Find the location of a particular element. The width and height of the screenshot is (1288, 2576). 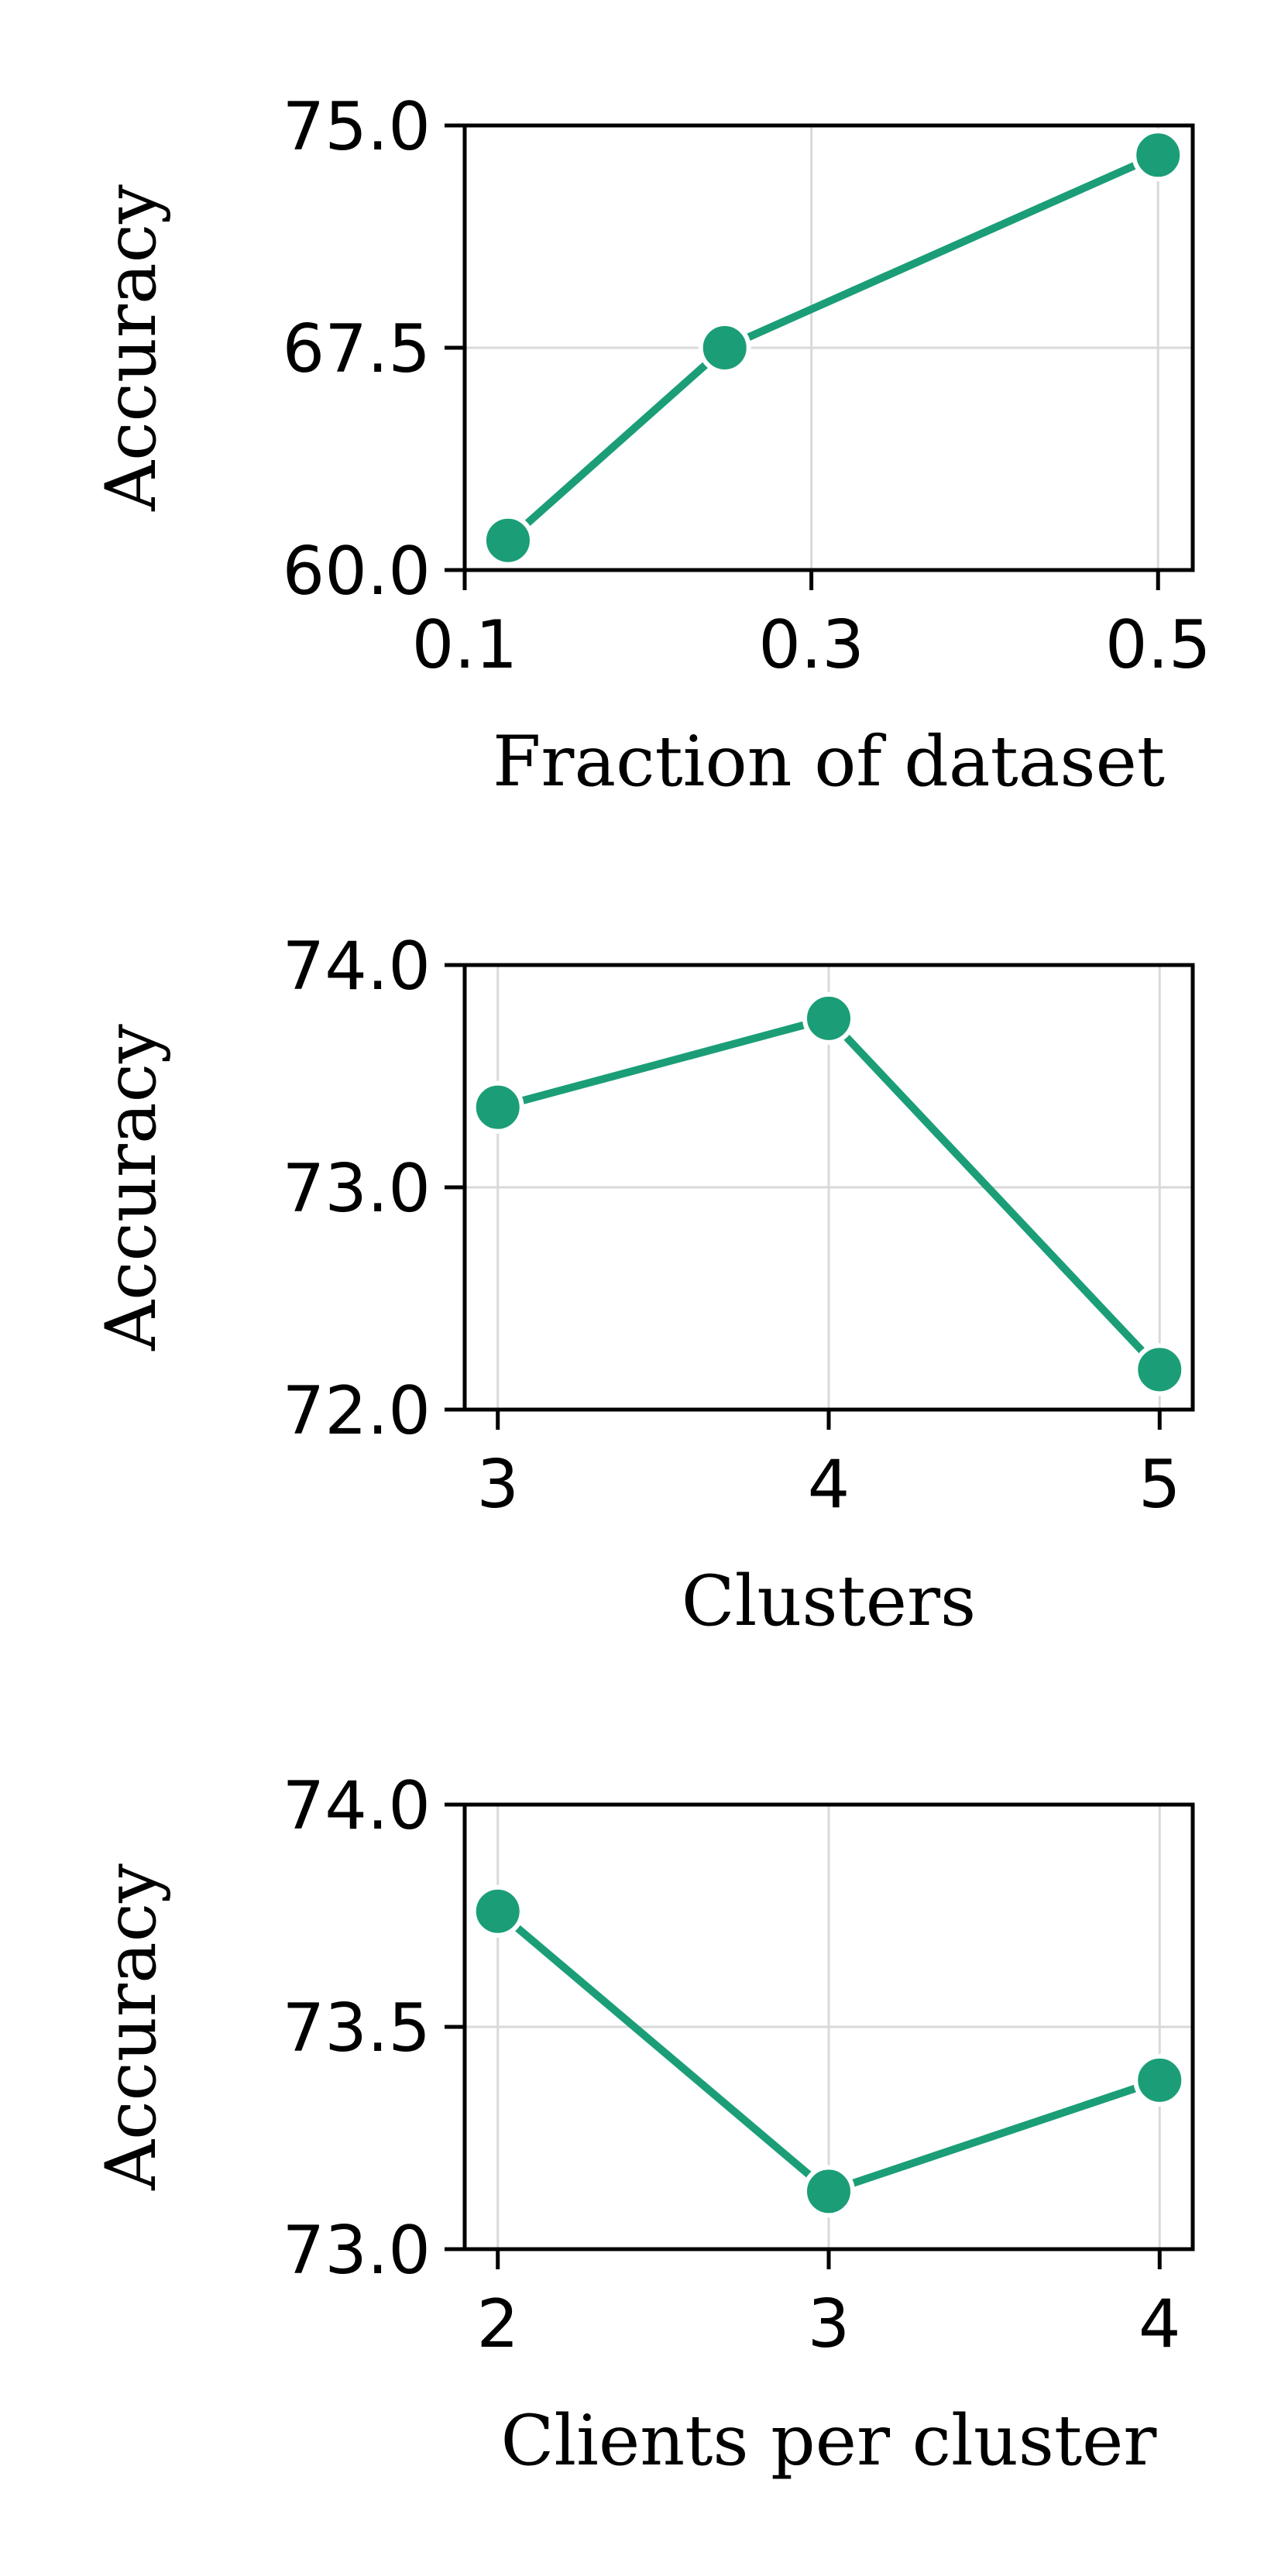

x-tick-label: 2 is located at coordinates (497, 2324).